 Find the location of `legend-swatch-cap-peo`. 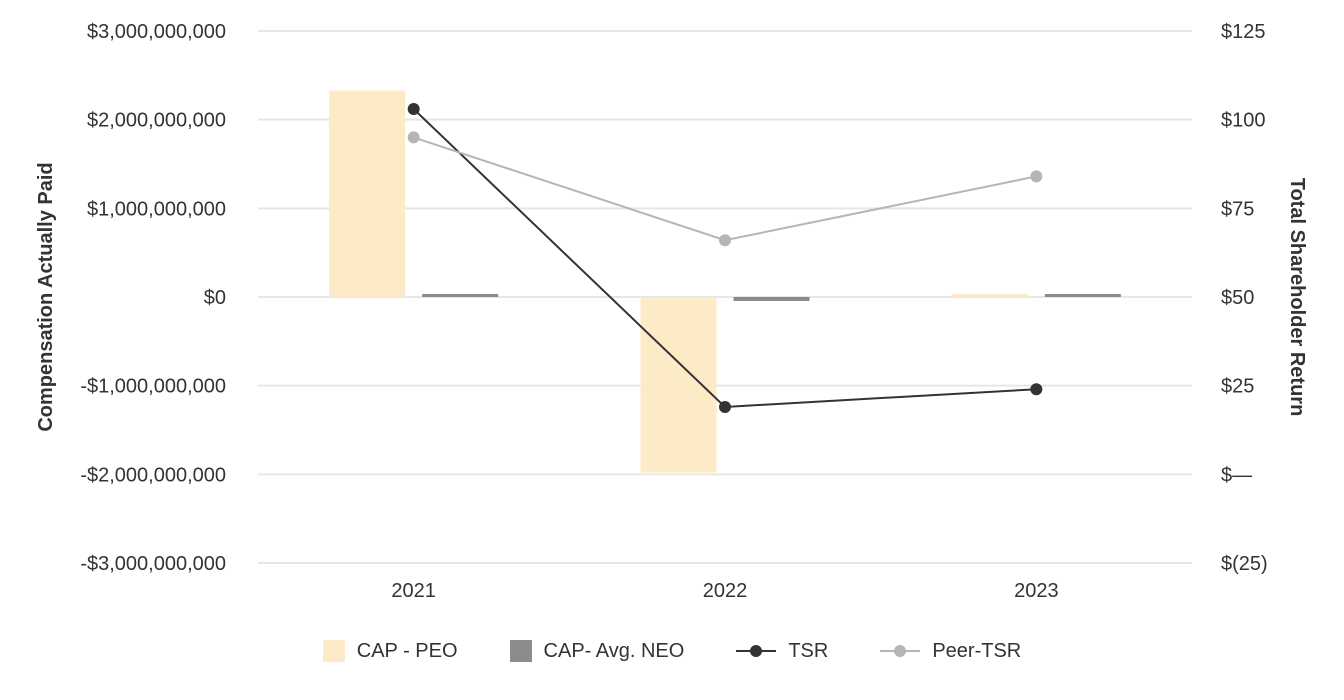

legend-swatch-cap-peo is located at coordinates (333, 651).